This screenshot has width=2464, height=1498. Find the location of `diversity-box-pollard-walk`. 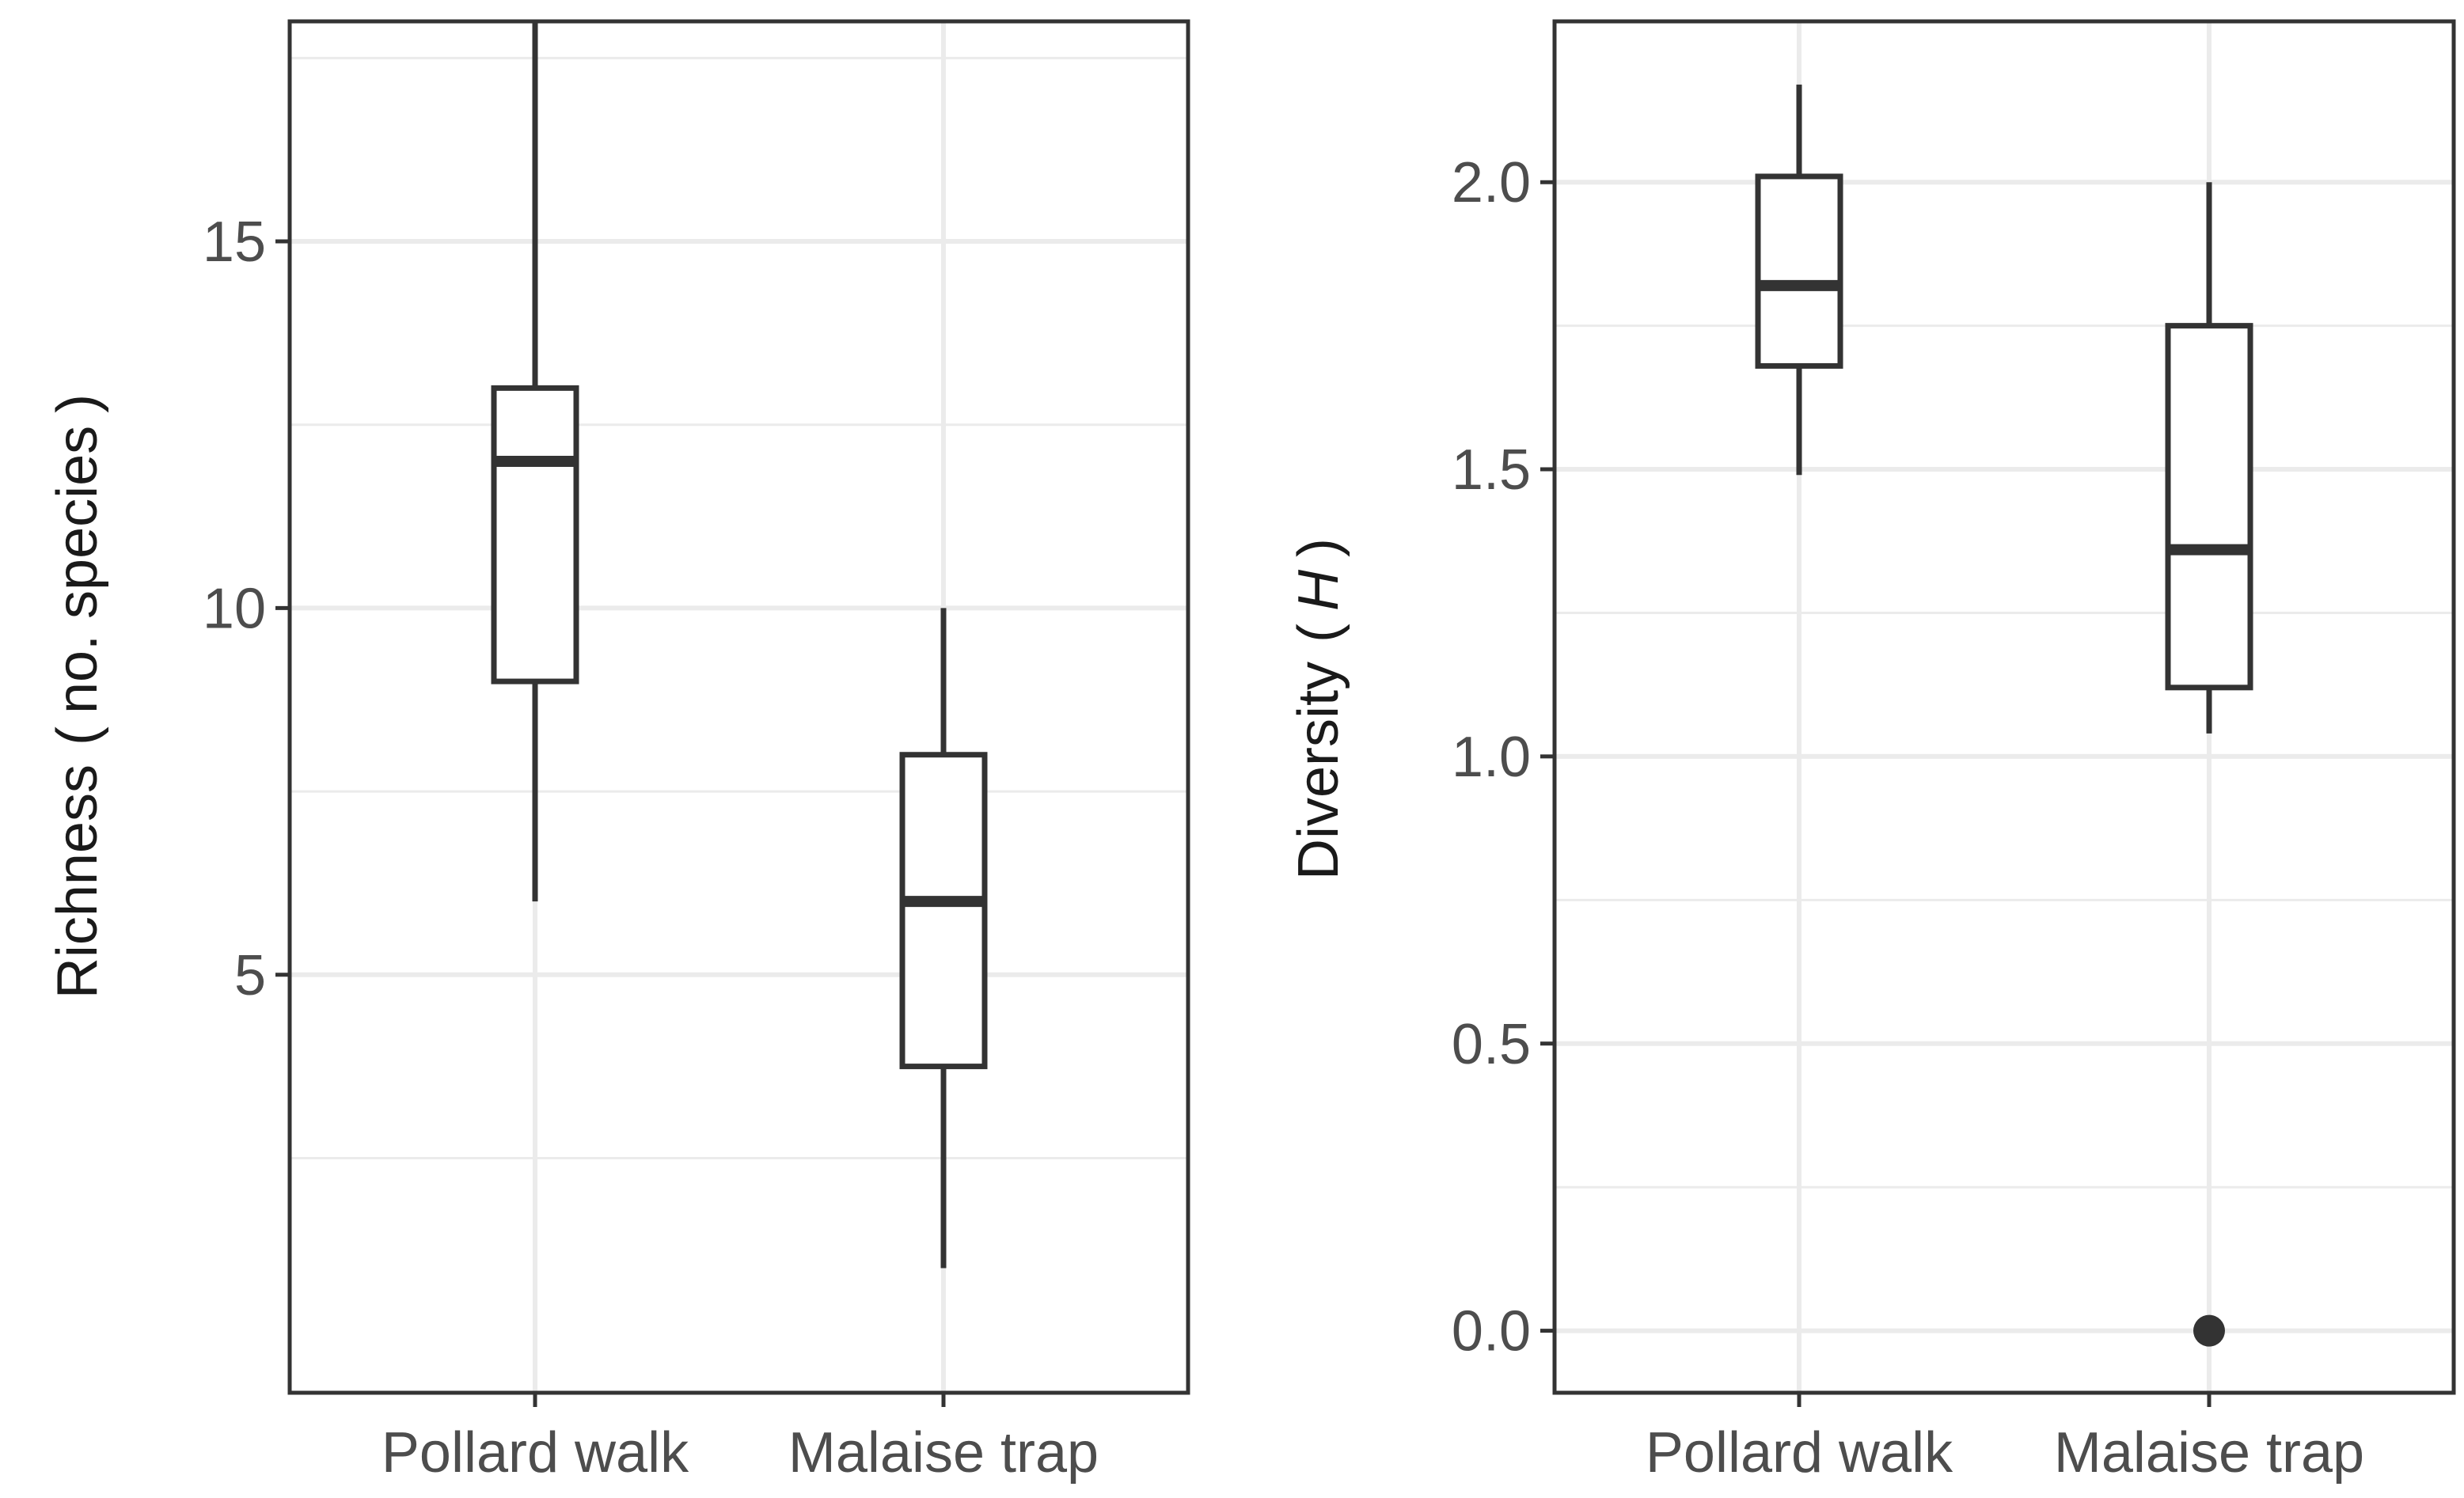

diversity-box-pollard-walk is located at coordinates (1799, 280).